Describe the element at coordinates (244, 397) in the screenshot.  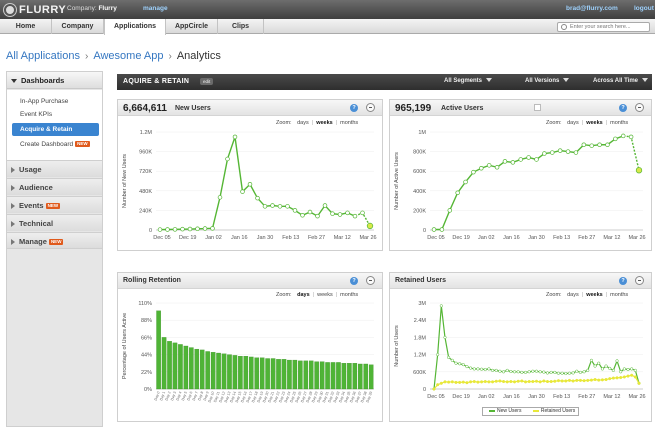
I see `x-tick-label: Day 16` at that location.